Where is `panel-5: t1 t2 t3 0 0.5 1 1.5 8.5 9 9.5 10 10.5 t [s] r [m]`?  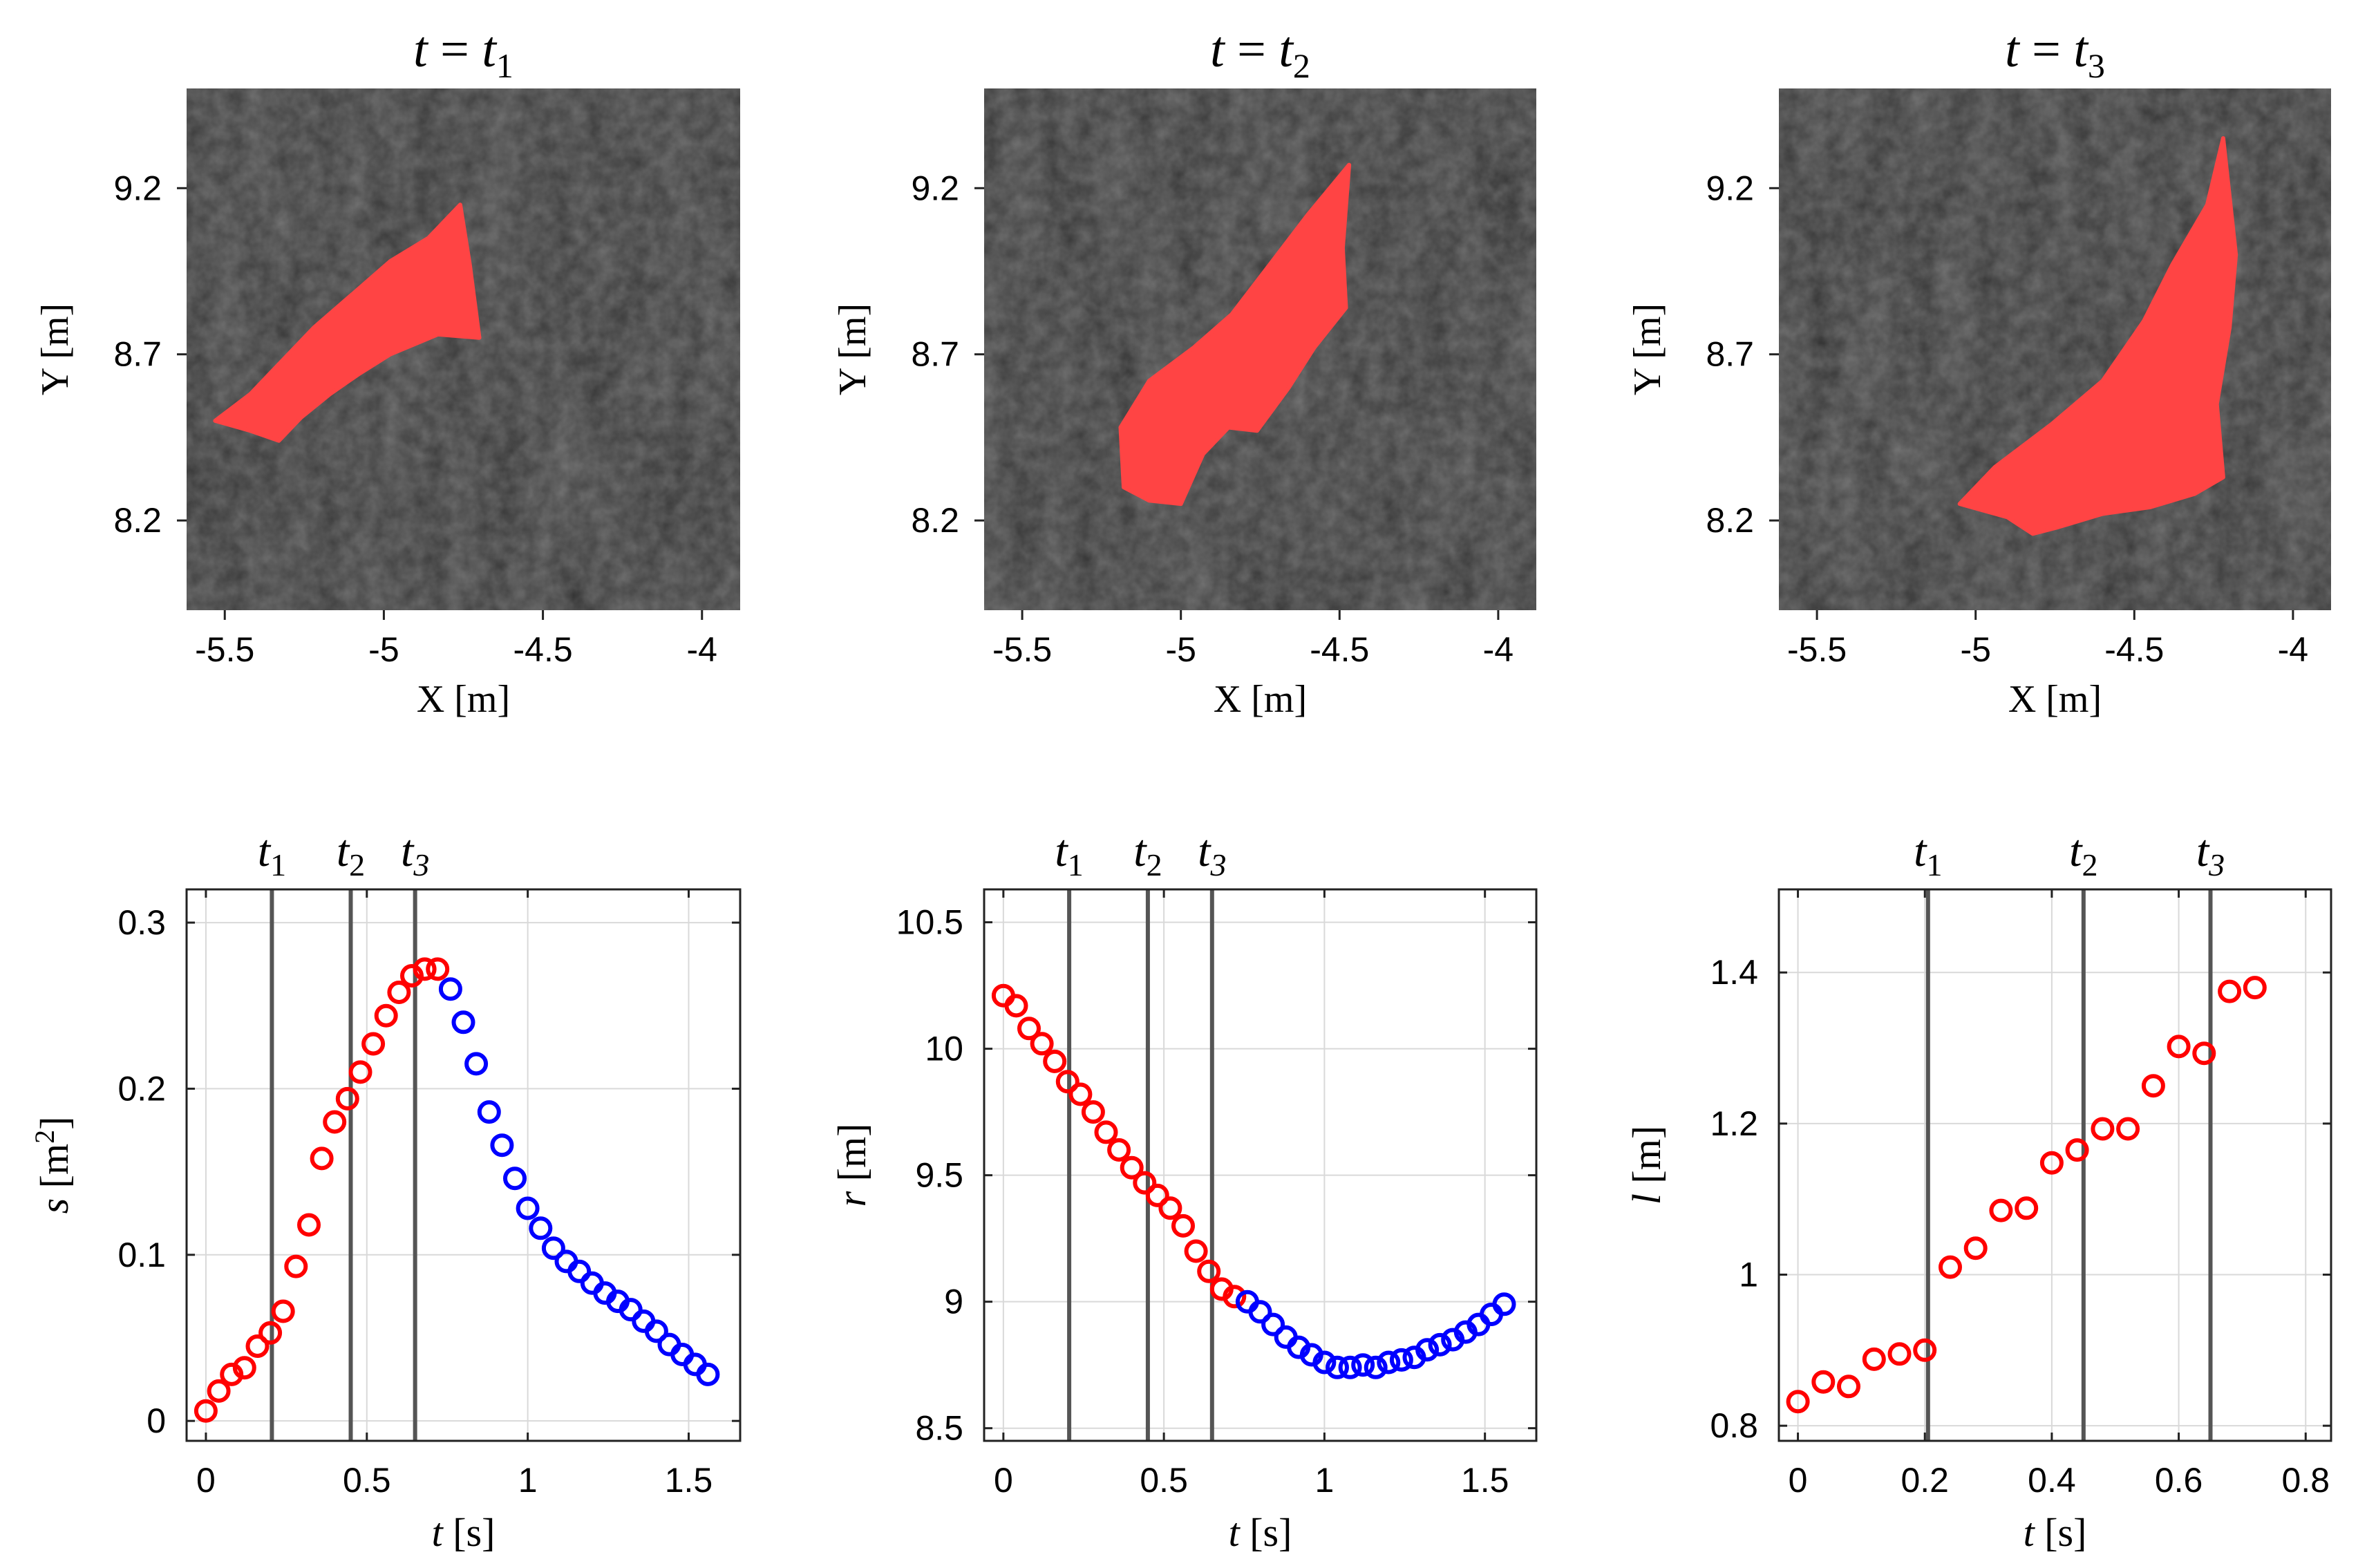 panel-5: t1 t2 t3 0 0.5 1 1.5 8.5 9 9.5 10 10.5 t [s] r [m] is located at coordinates (1183, 1190).